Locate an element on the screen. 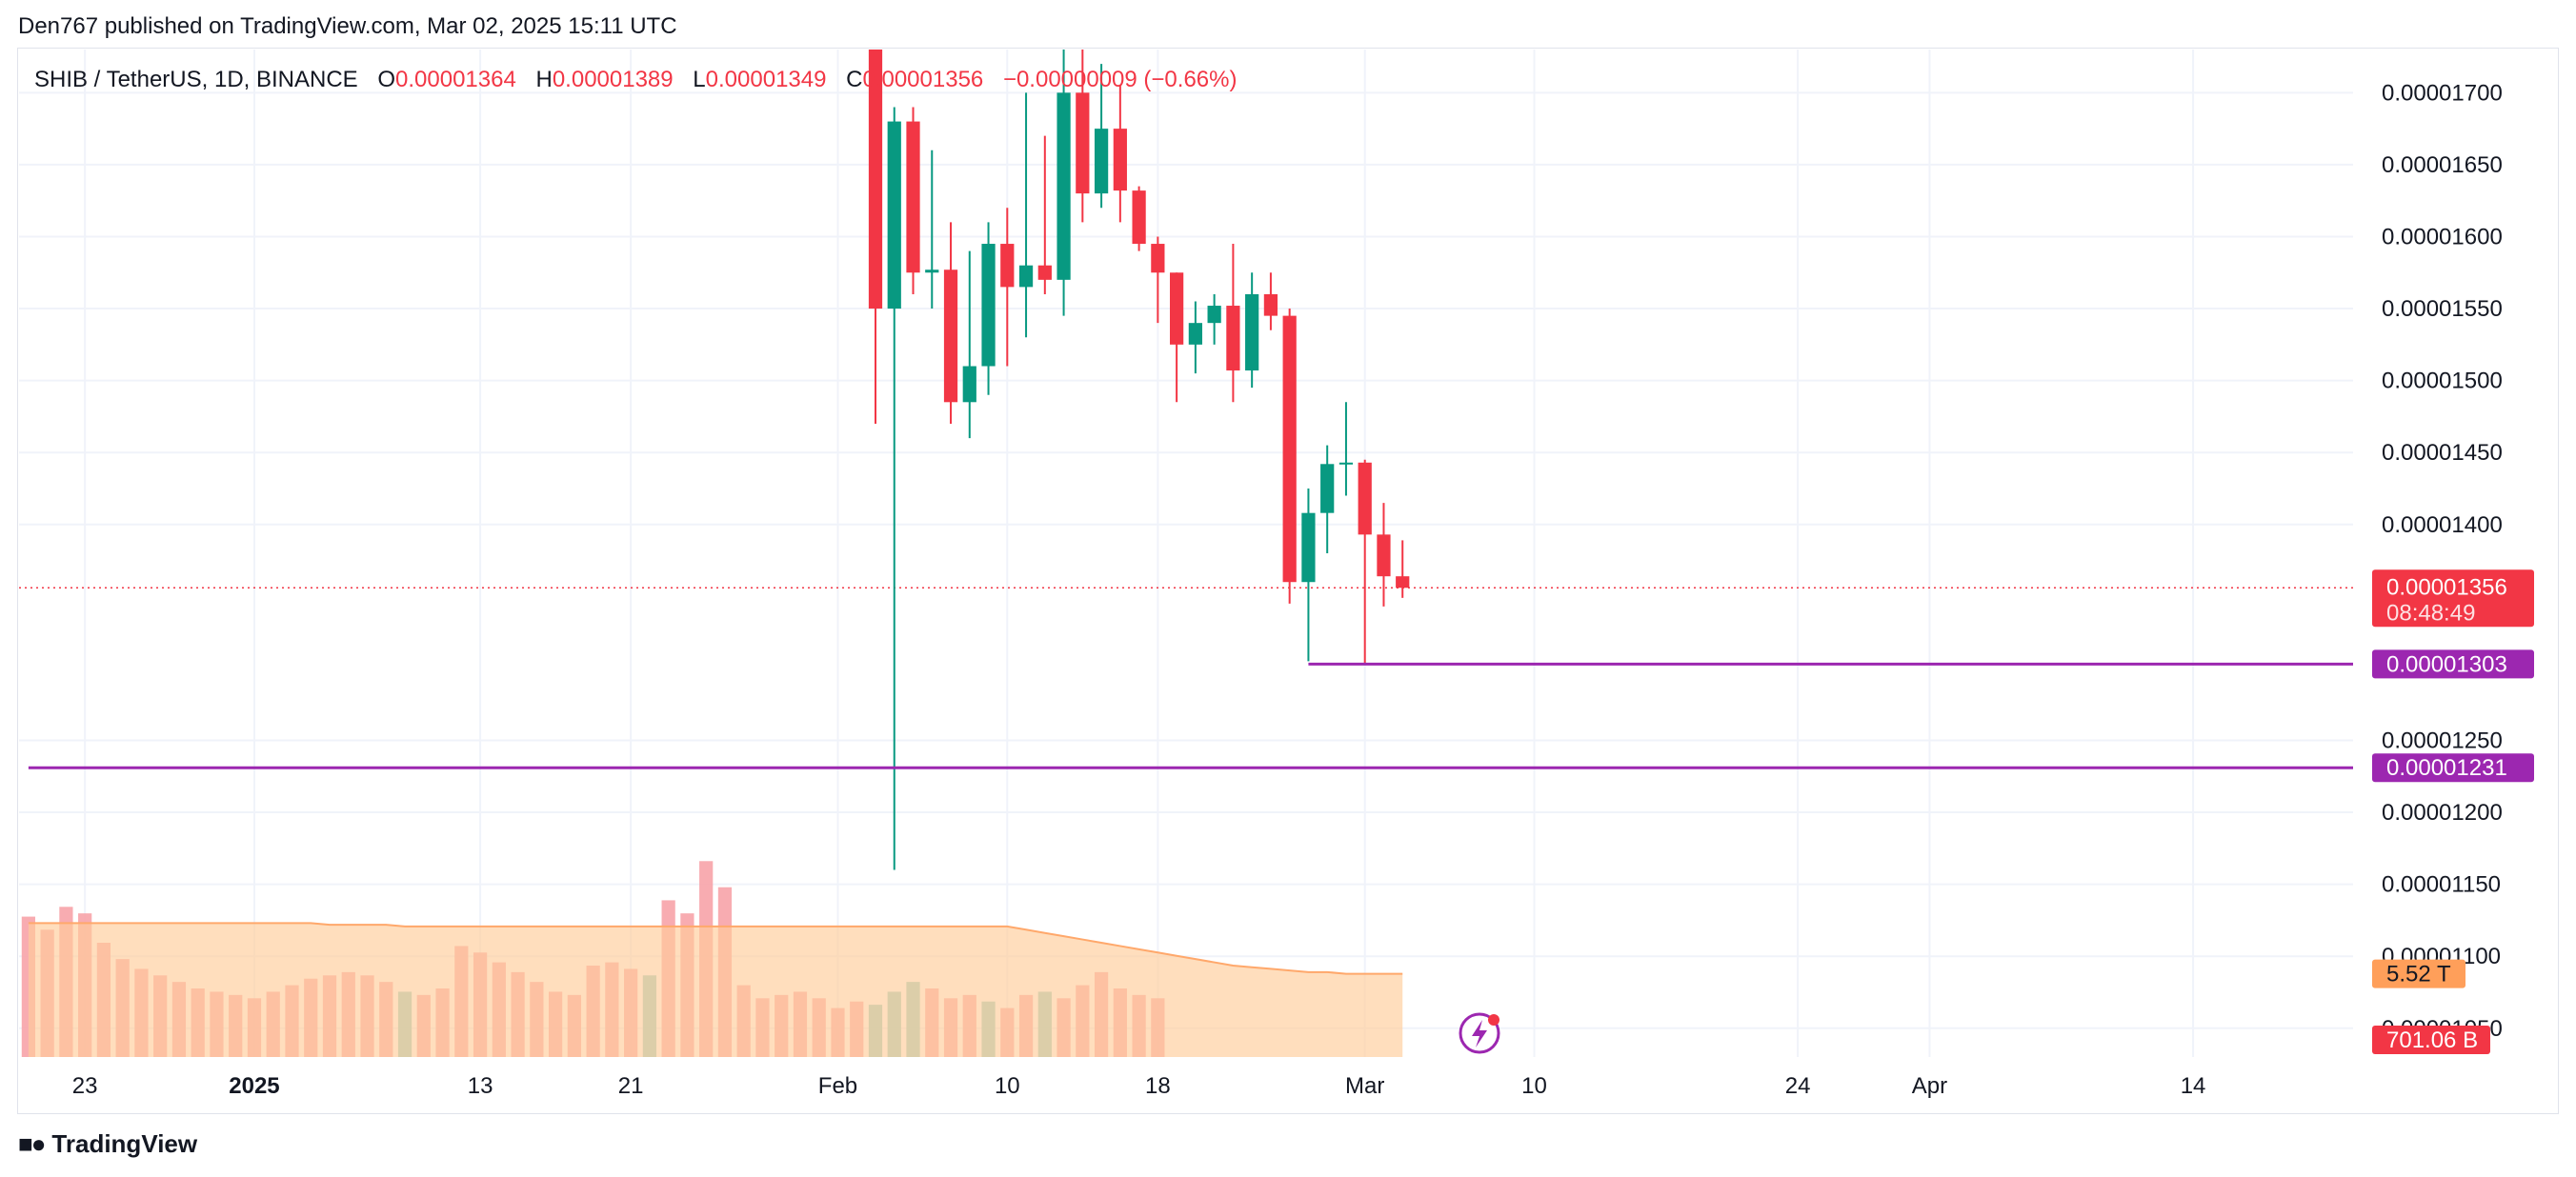  volume-ma-badge-value: 5.52 T is located at coordinates (2418, 974).